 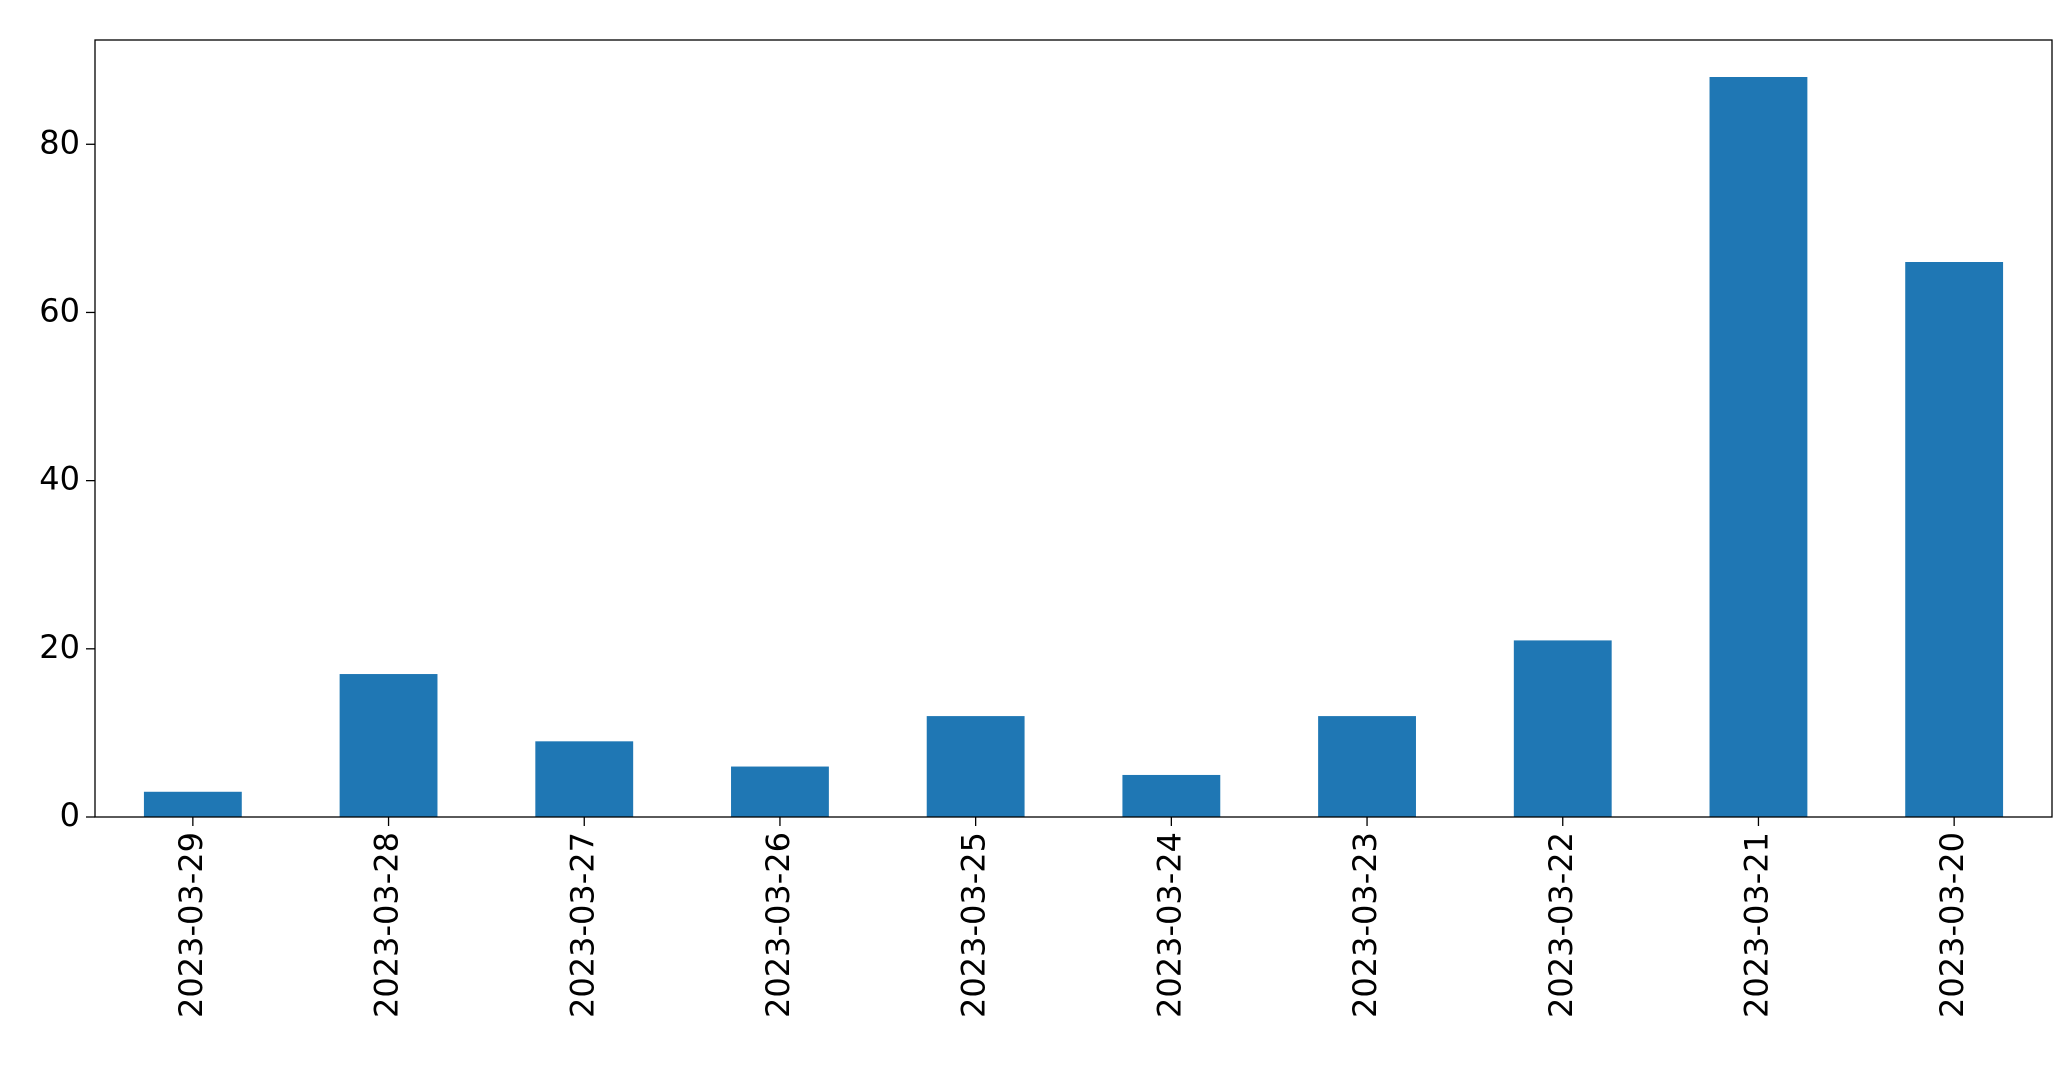 I want to click on x-tick-label: 2023-03-25, so click(x=974, y=925).